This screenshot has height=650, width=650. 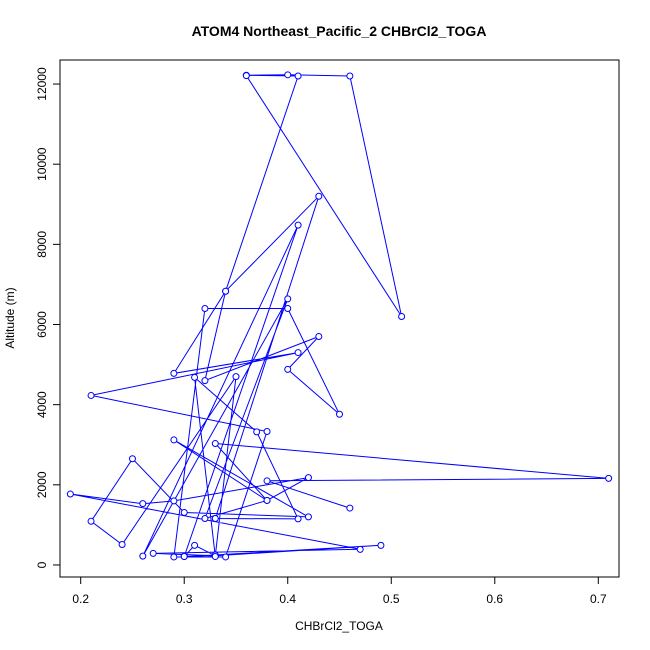 I want to click on y-tick-label: 8000, so click(x=42, y=244).